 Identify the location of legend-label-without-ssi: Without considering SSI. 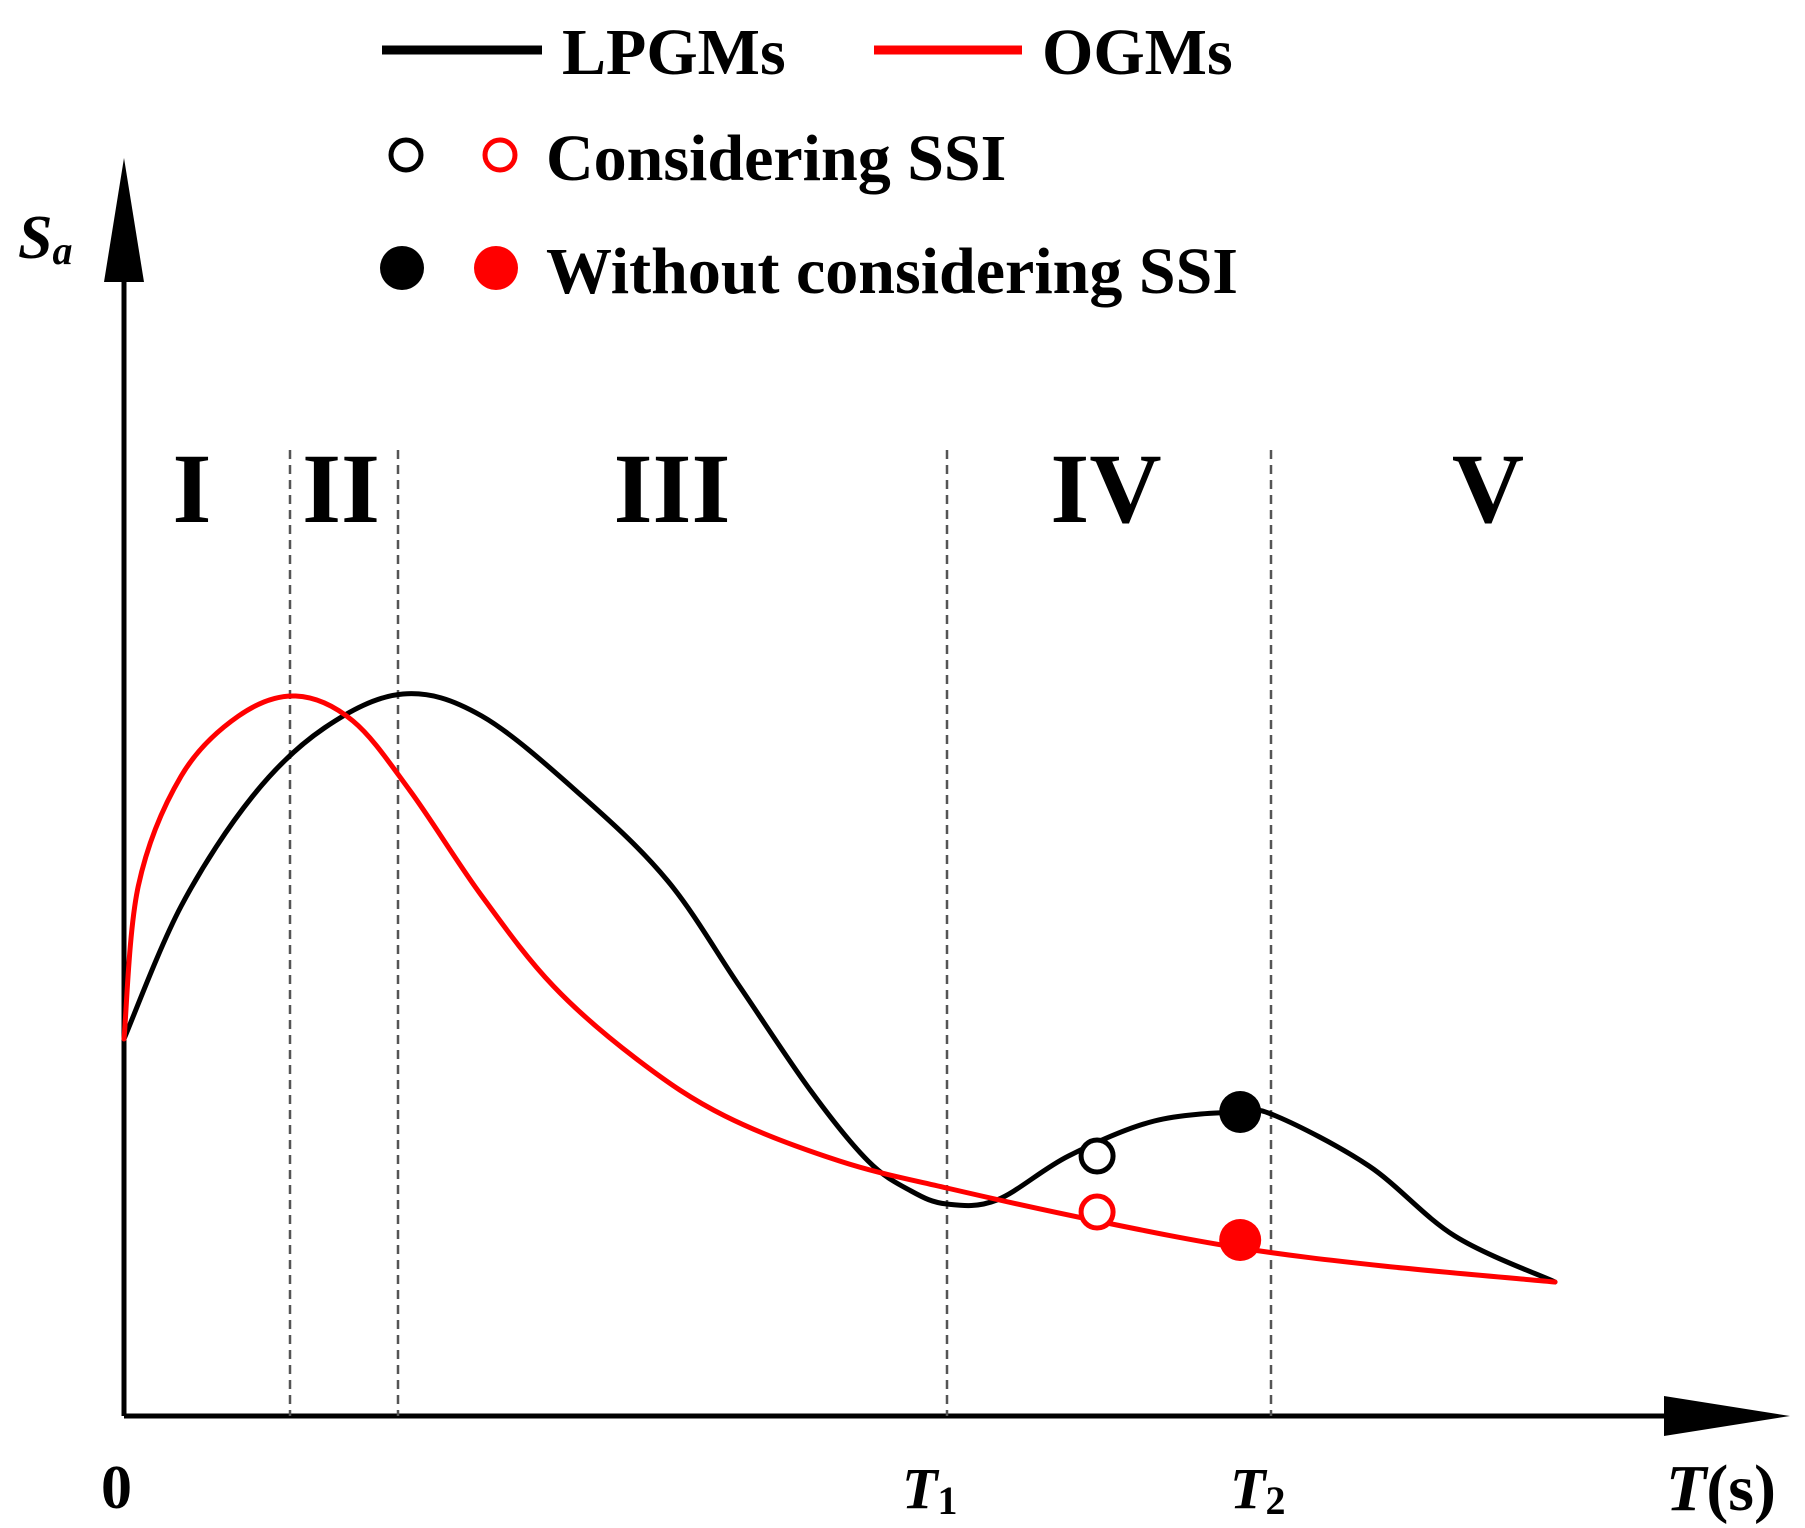
(892, 271).